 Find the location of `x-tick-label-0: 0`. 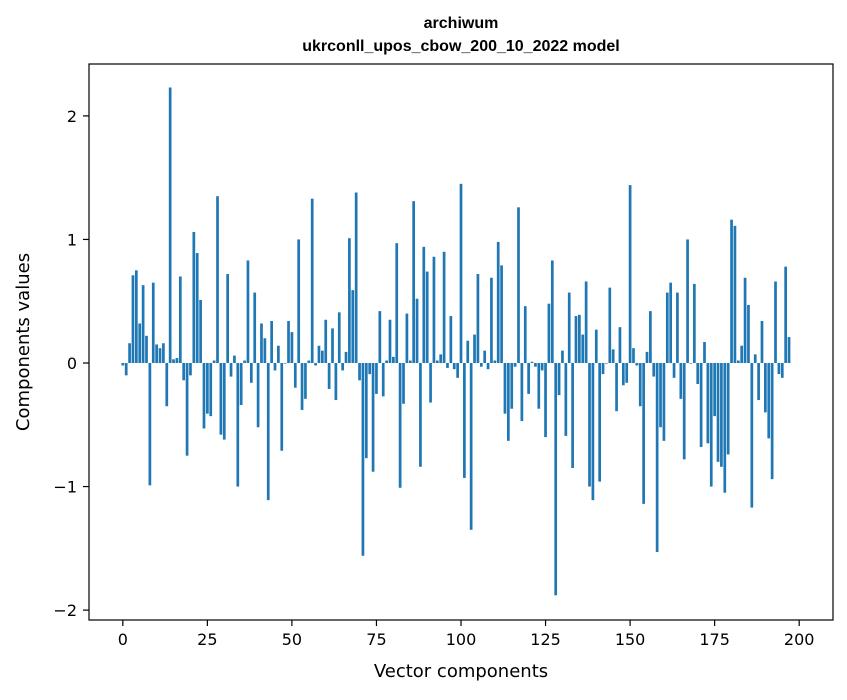

x-tick-label-0: 0 is located at coordinates (123, 639).